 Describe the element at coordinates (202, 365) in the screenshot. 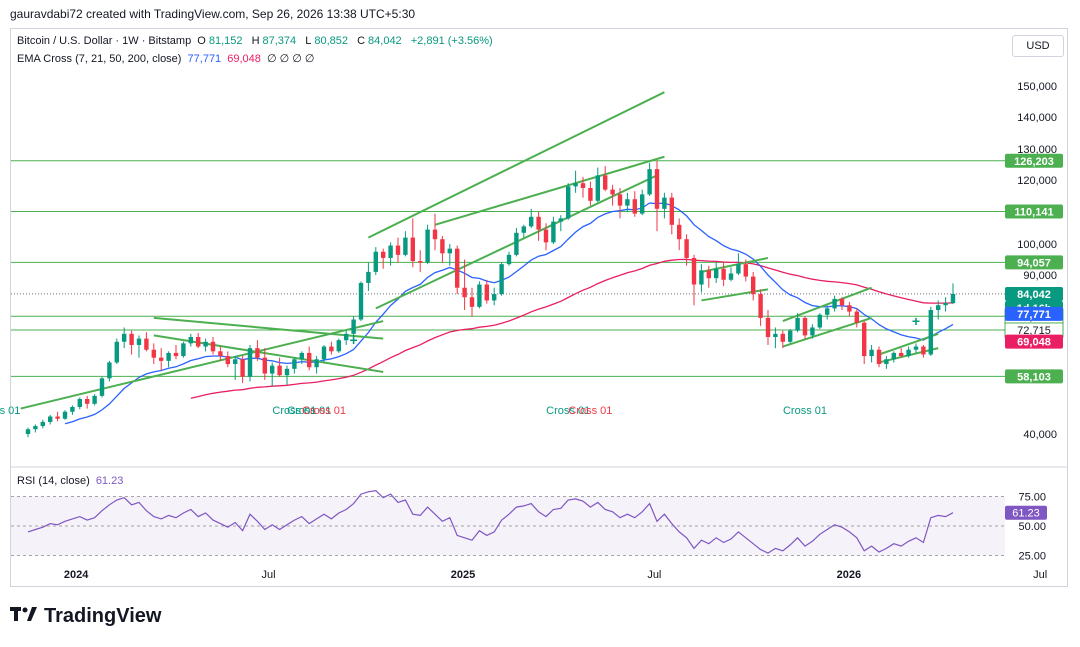

I see `support-trendline` at that location.